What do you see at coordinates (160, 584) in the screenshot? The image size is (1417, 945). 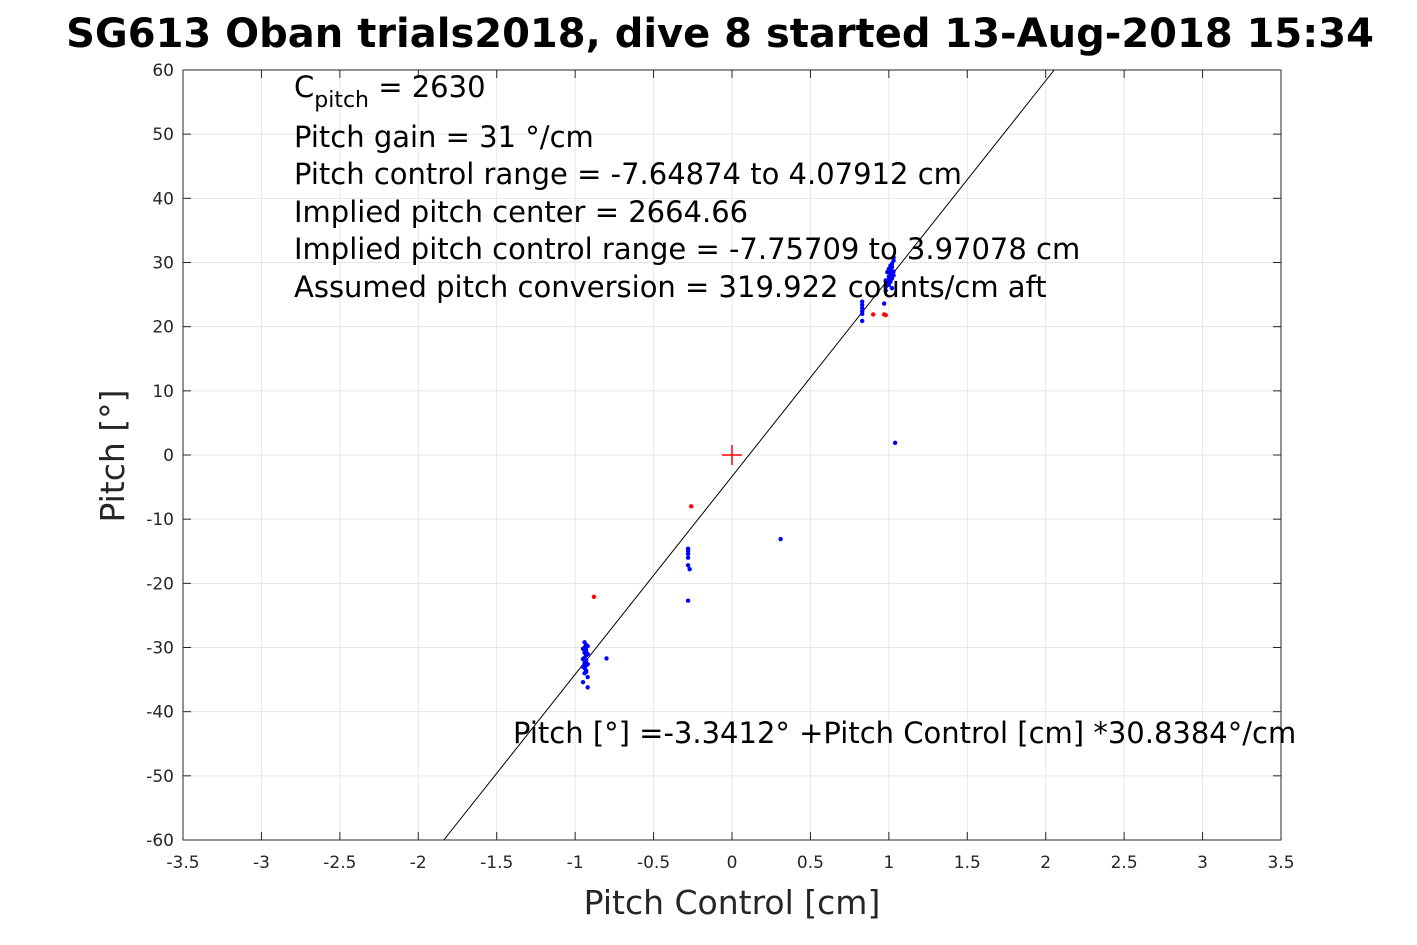 I see `y-tick-label: -20` at bounding box center [160, 584].